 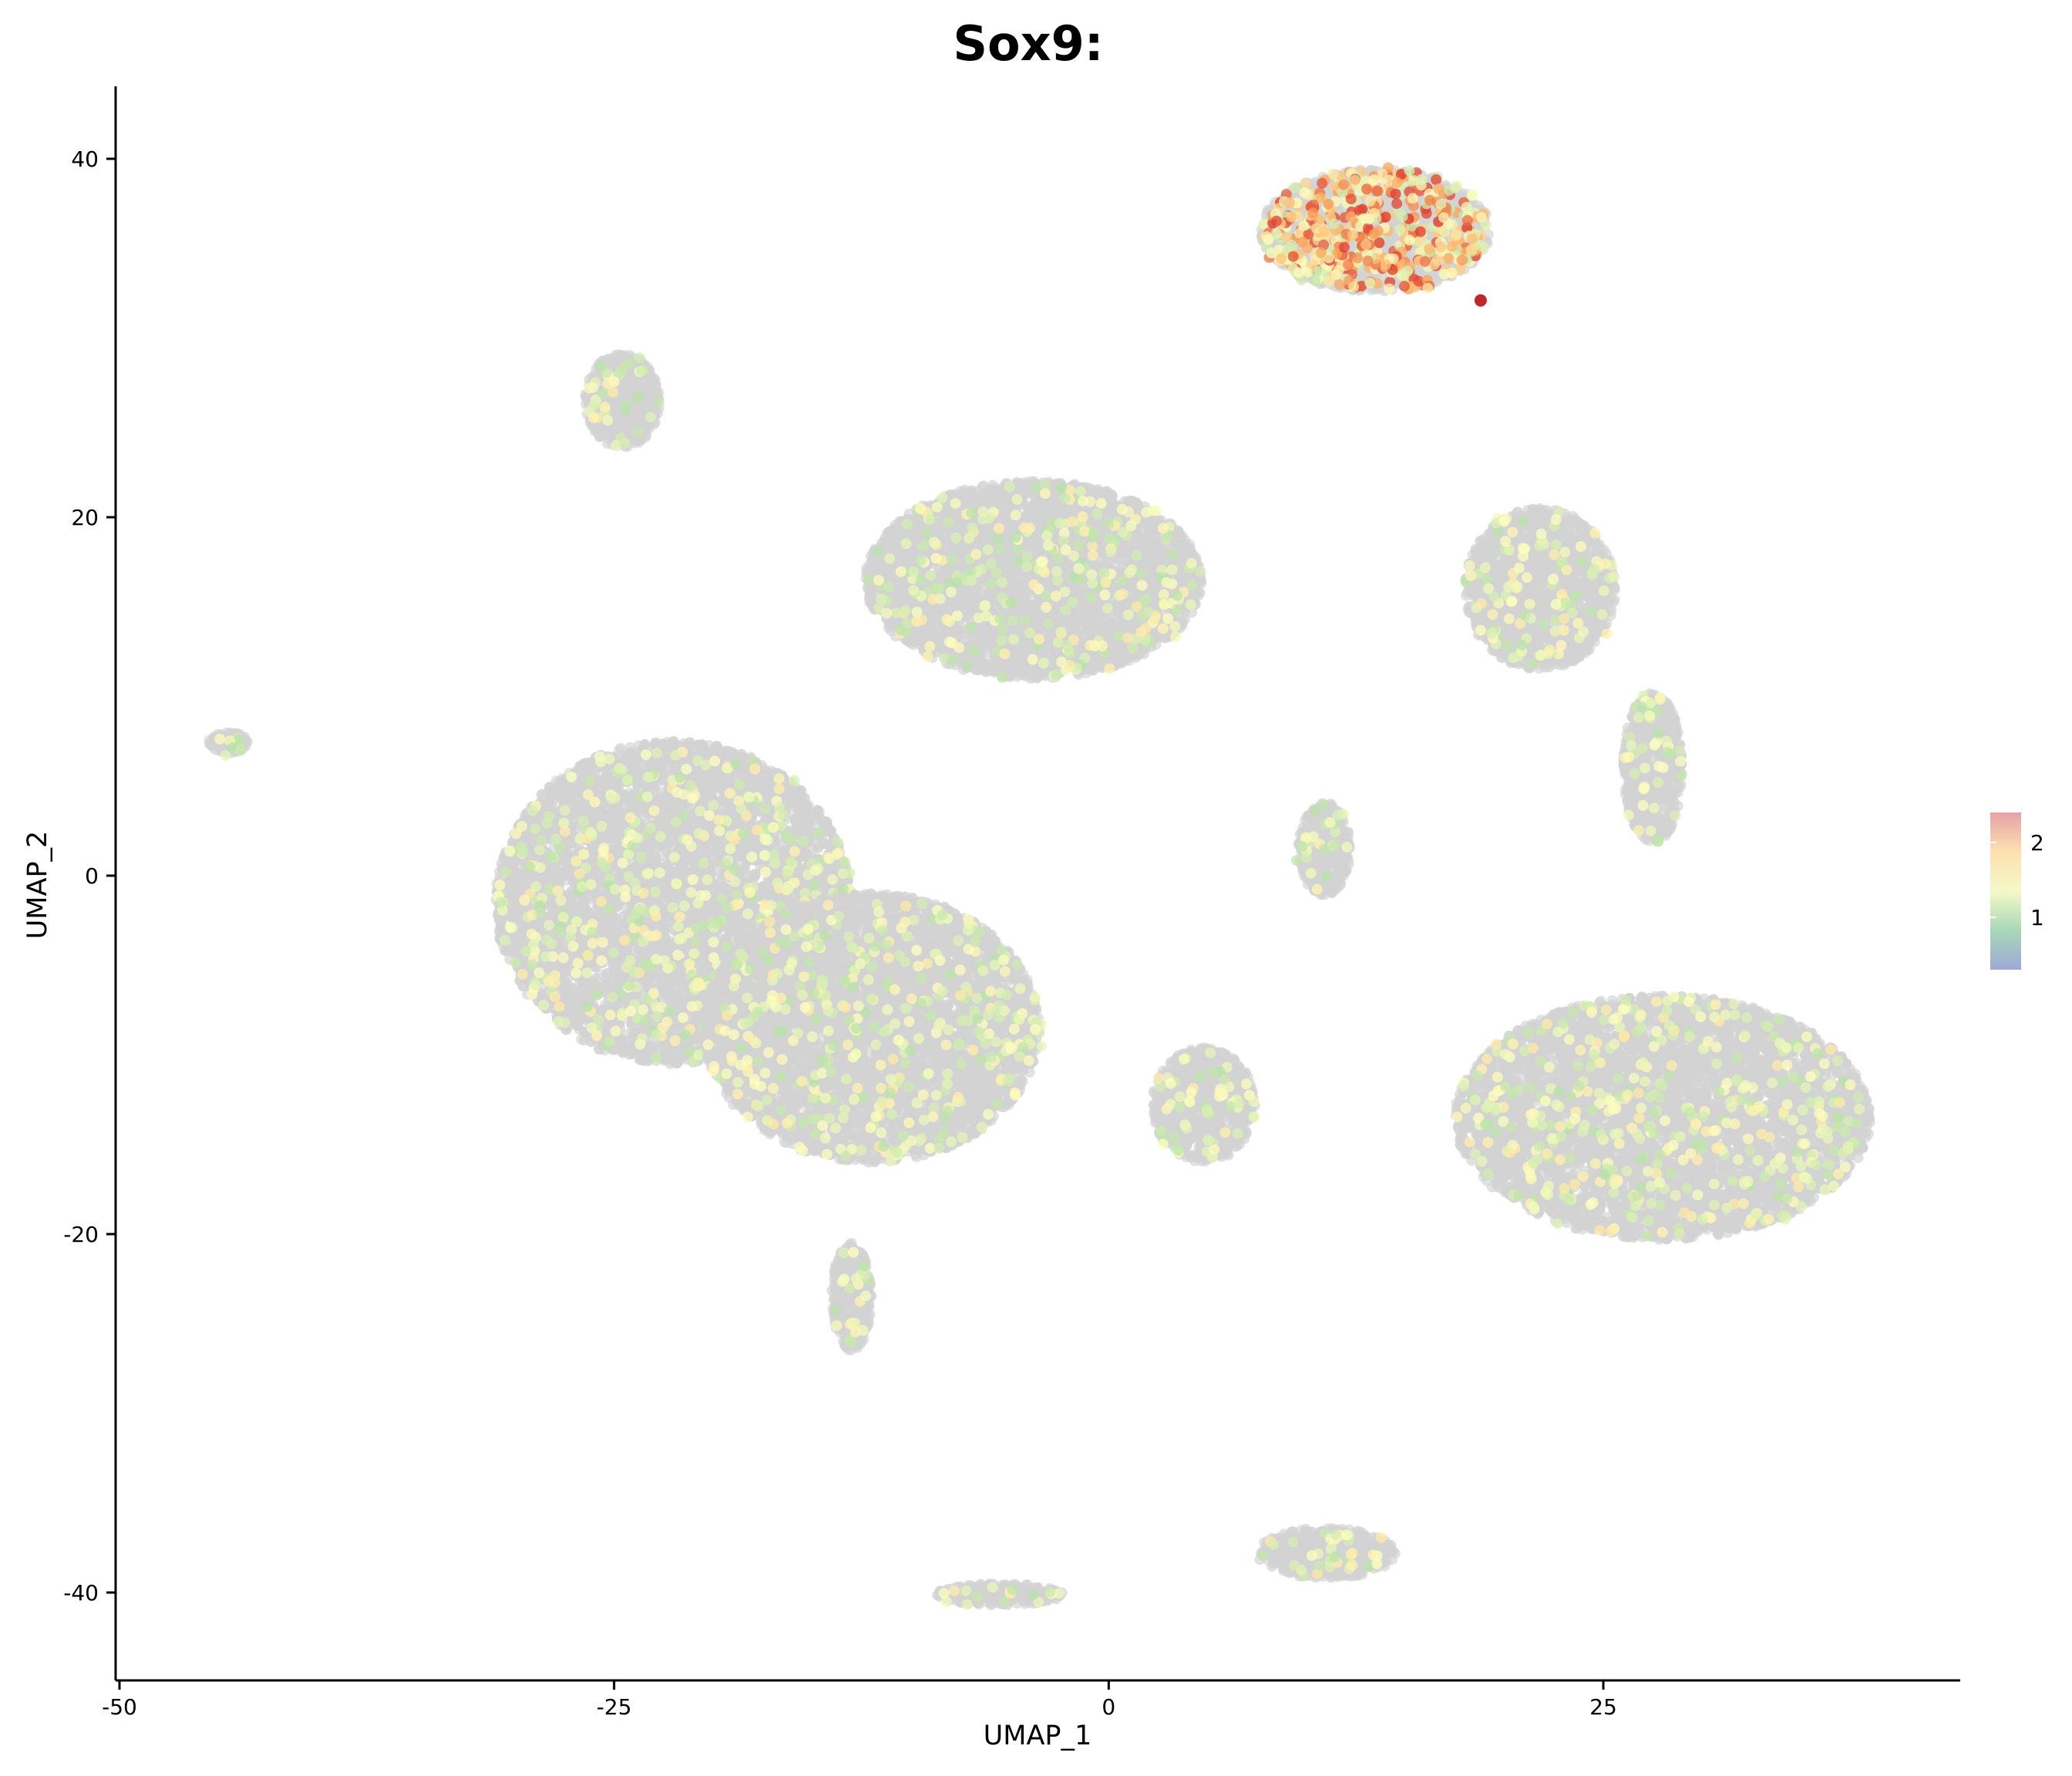 I want to click on cluster-top, so click(x=1375, y=230).